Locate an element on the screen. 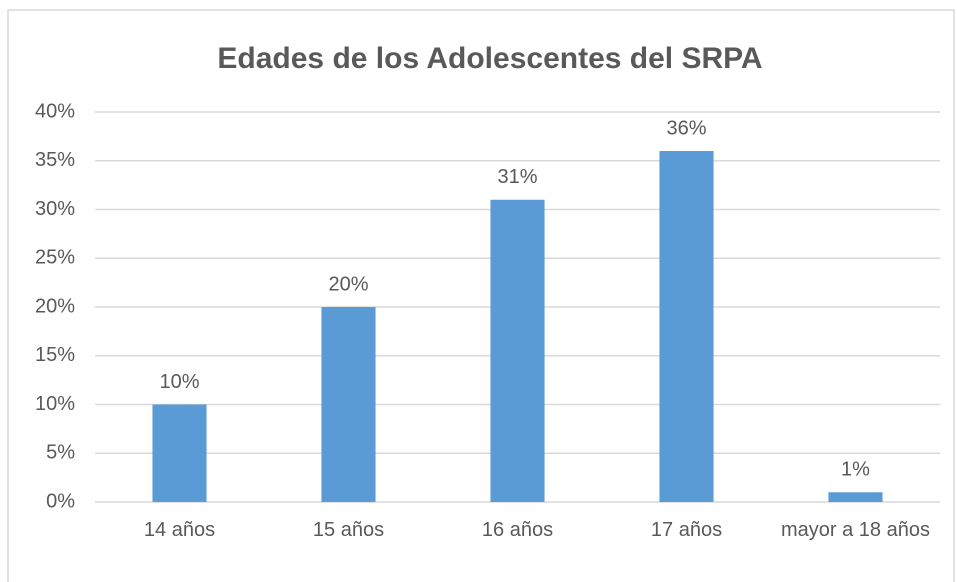 This screenshot has width=957, height=582. data-label: 1% is located at coordinates (855, 470).